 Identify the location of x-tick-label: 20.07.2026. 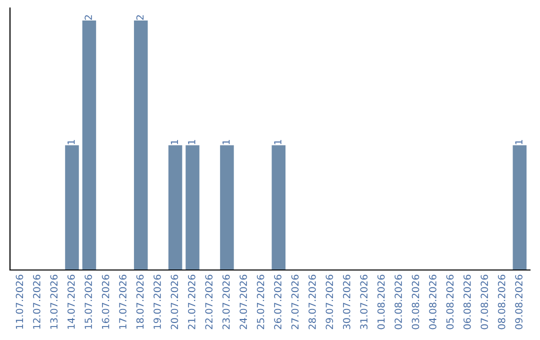
(174, 302).